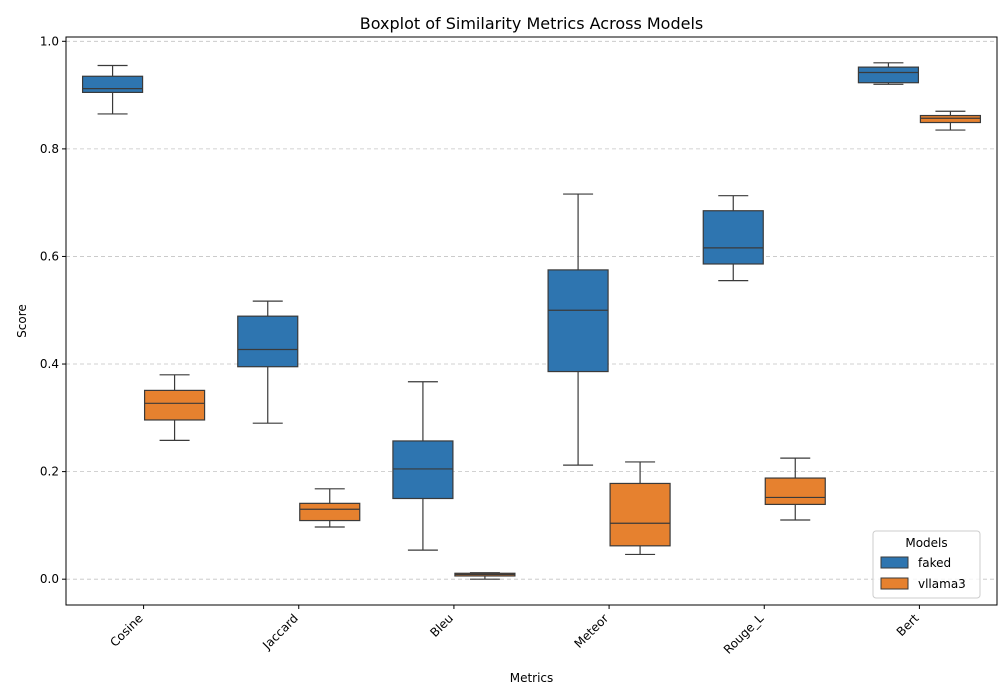 This screenshot has height=700, width=1000. Describe the element at coordinates (894, 583) in the screenshot. I see `legend-swatch-vllama3` at that location.